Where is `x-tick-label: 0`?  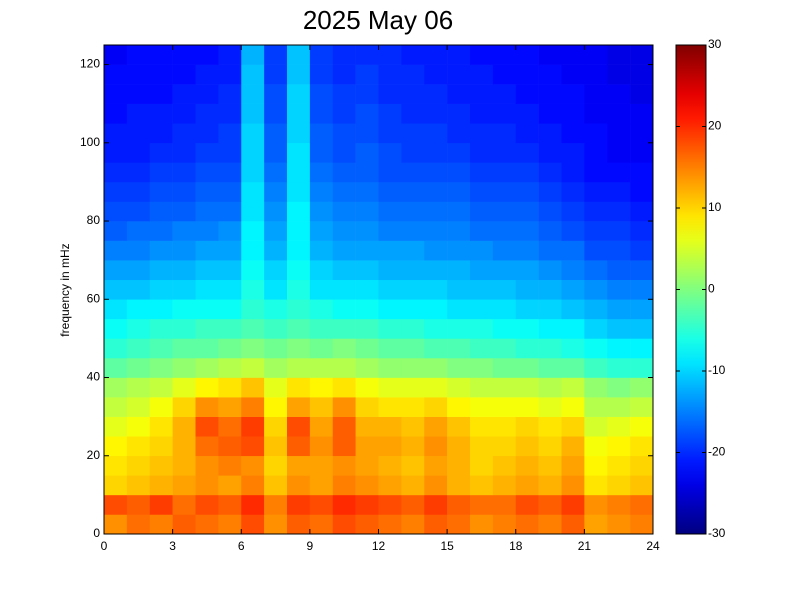
x-tick-label: 0 is located at coordinates (104, 546).